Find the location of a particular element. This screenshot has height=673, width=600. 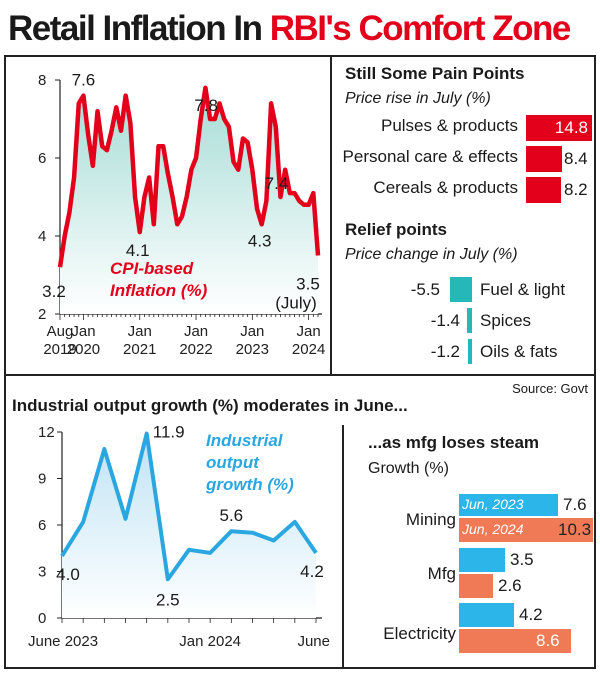

iip-ytick-label: 3 is located at coordinates (42, 572).